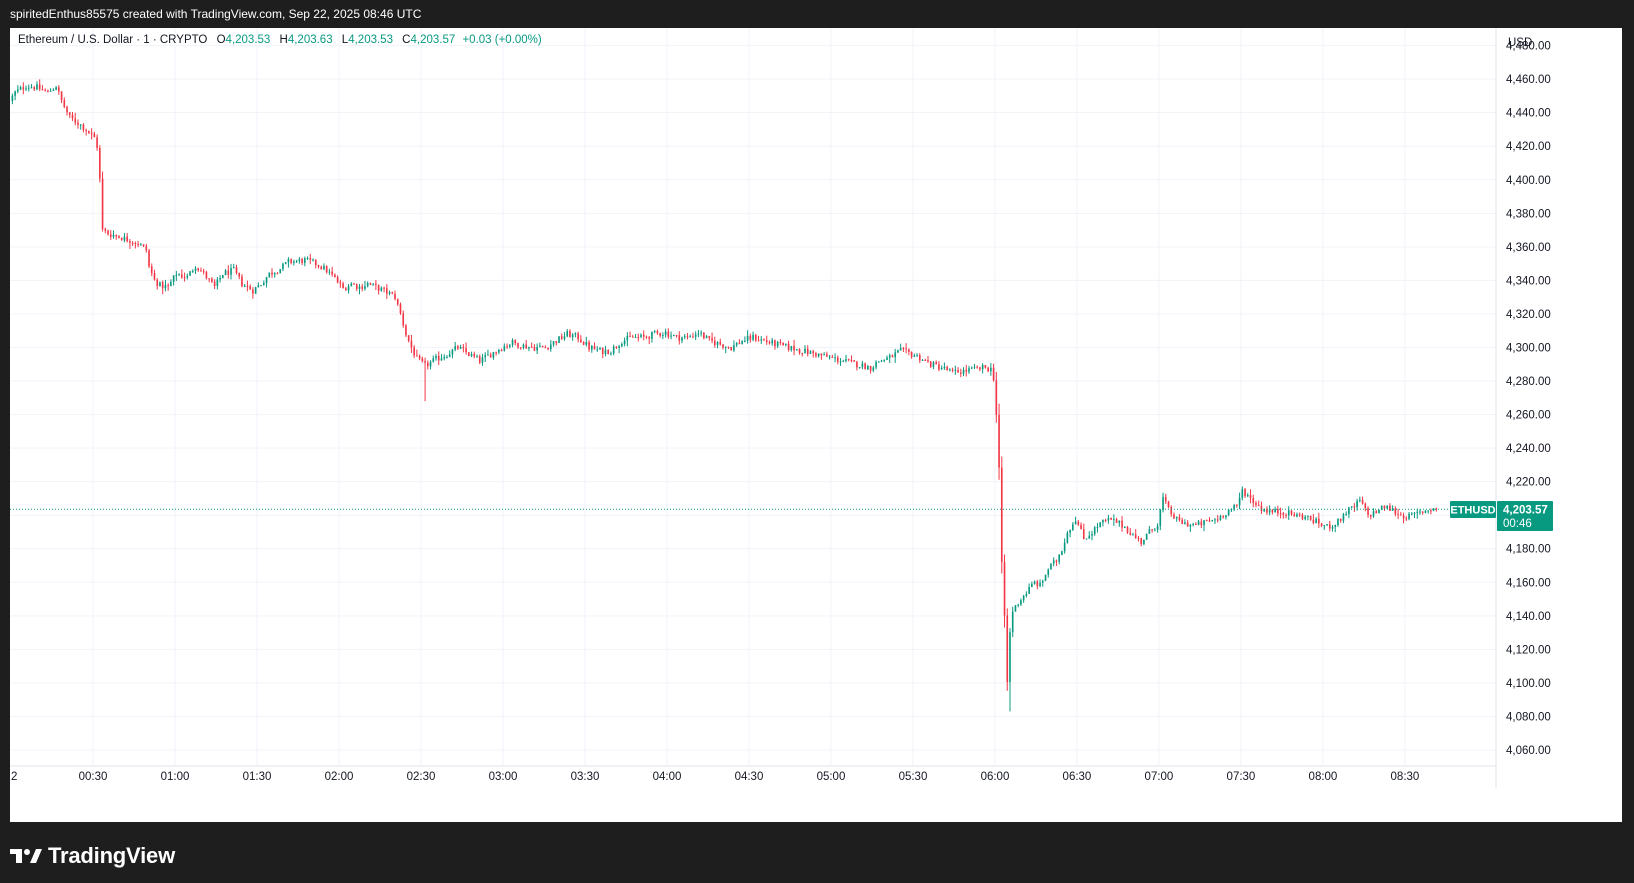  Describe the element at coordinates (26, 856) in the screenshot. I see `tradingview-logo-icon` at that location.